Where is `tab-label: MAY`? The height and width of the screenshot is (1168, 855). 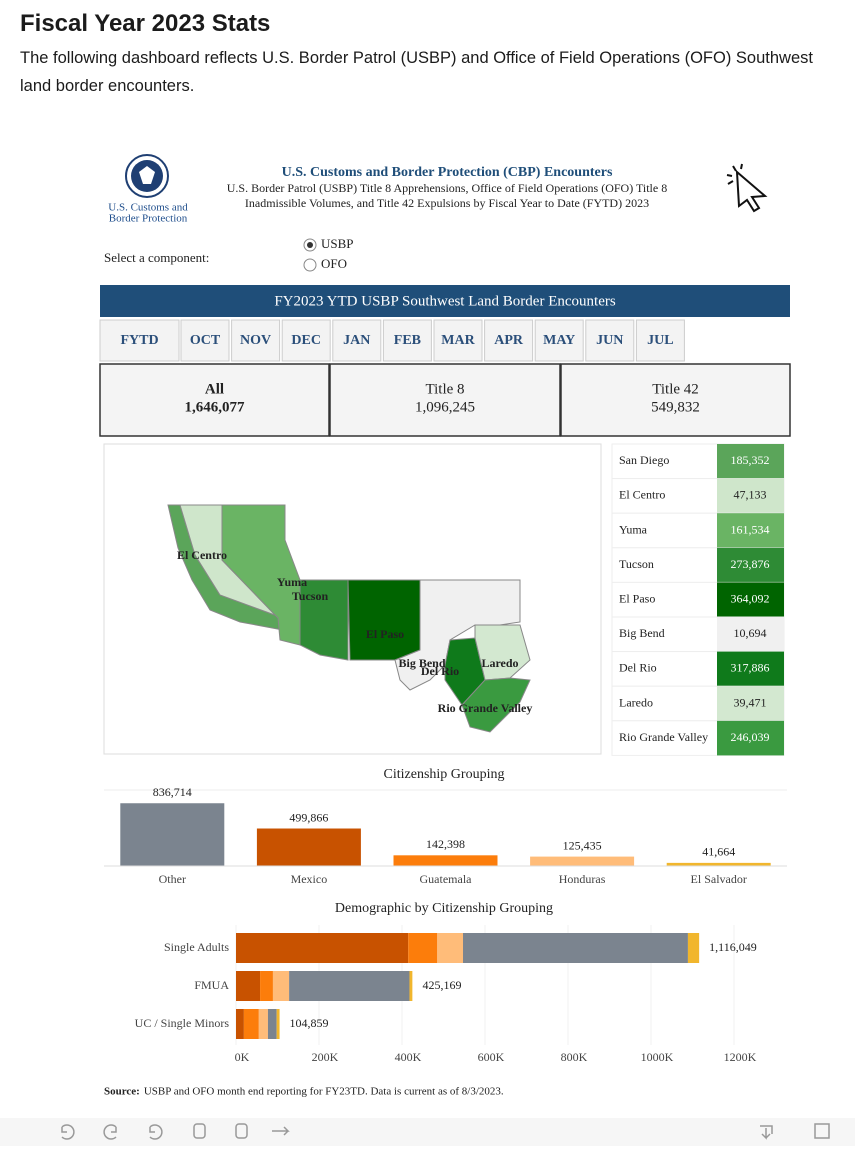 tab-label: MAY is located at coordinates (559, 340).